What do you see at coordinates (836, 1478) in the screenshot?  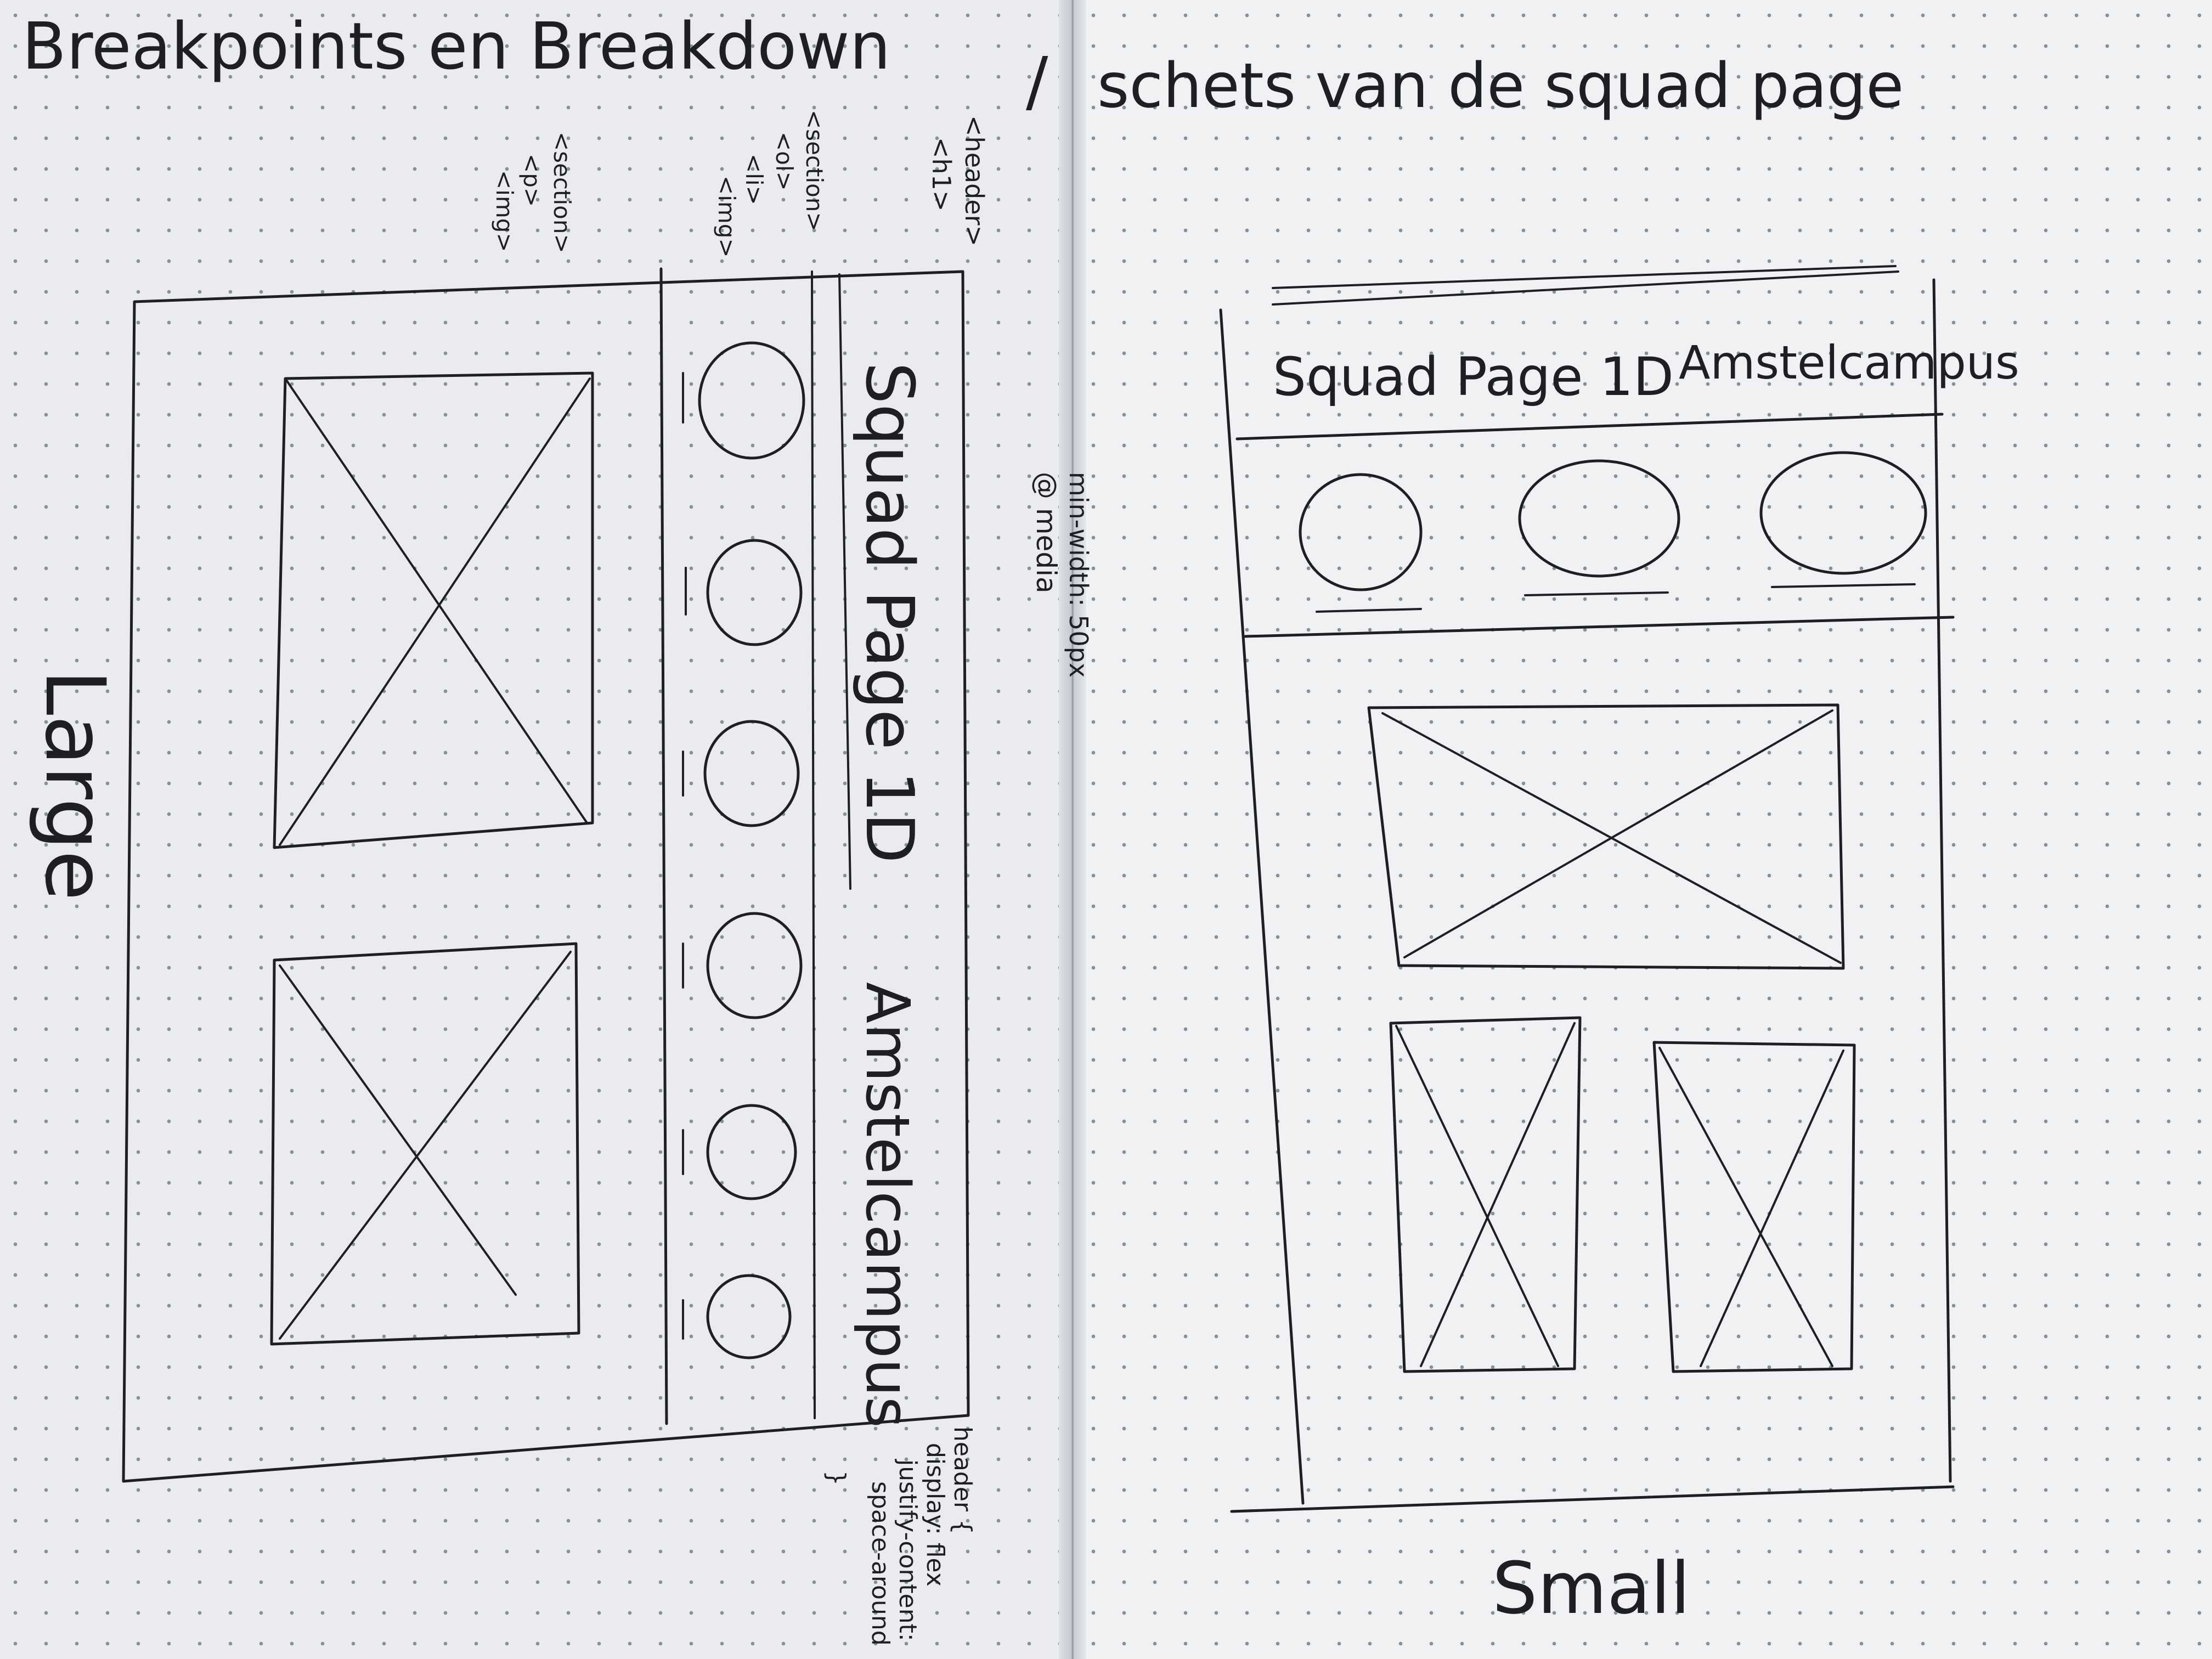 I see `css-note-line: }` at bounding box center [836, 1478].